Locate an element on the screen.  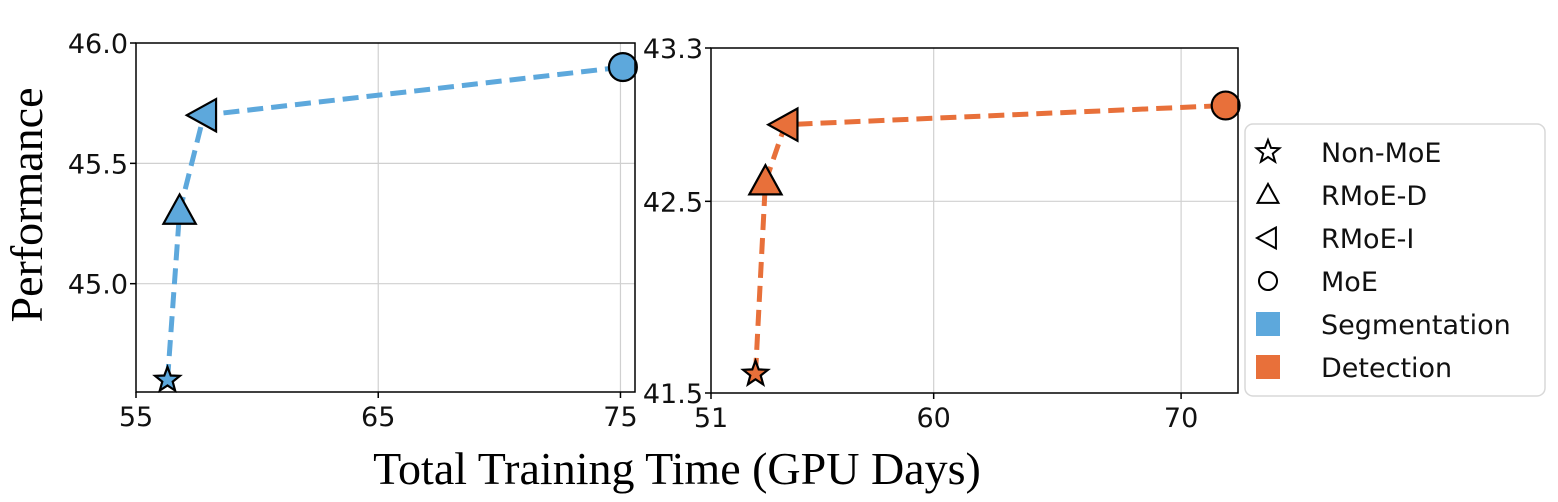
x-tick-label: 75 is located at coordinates (620, 417).